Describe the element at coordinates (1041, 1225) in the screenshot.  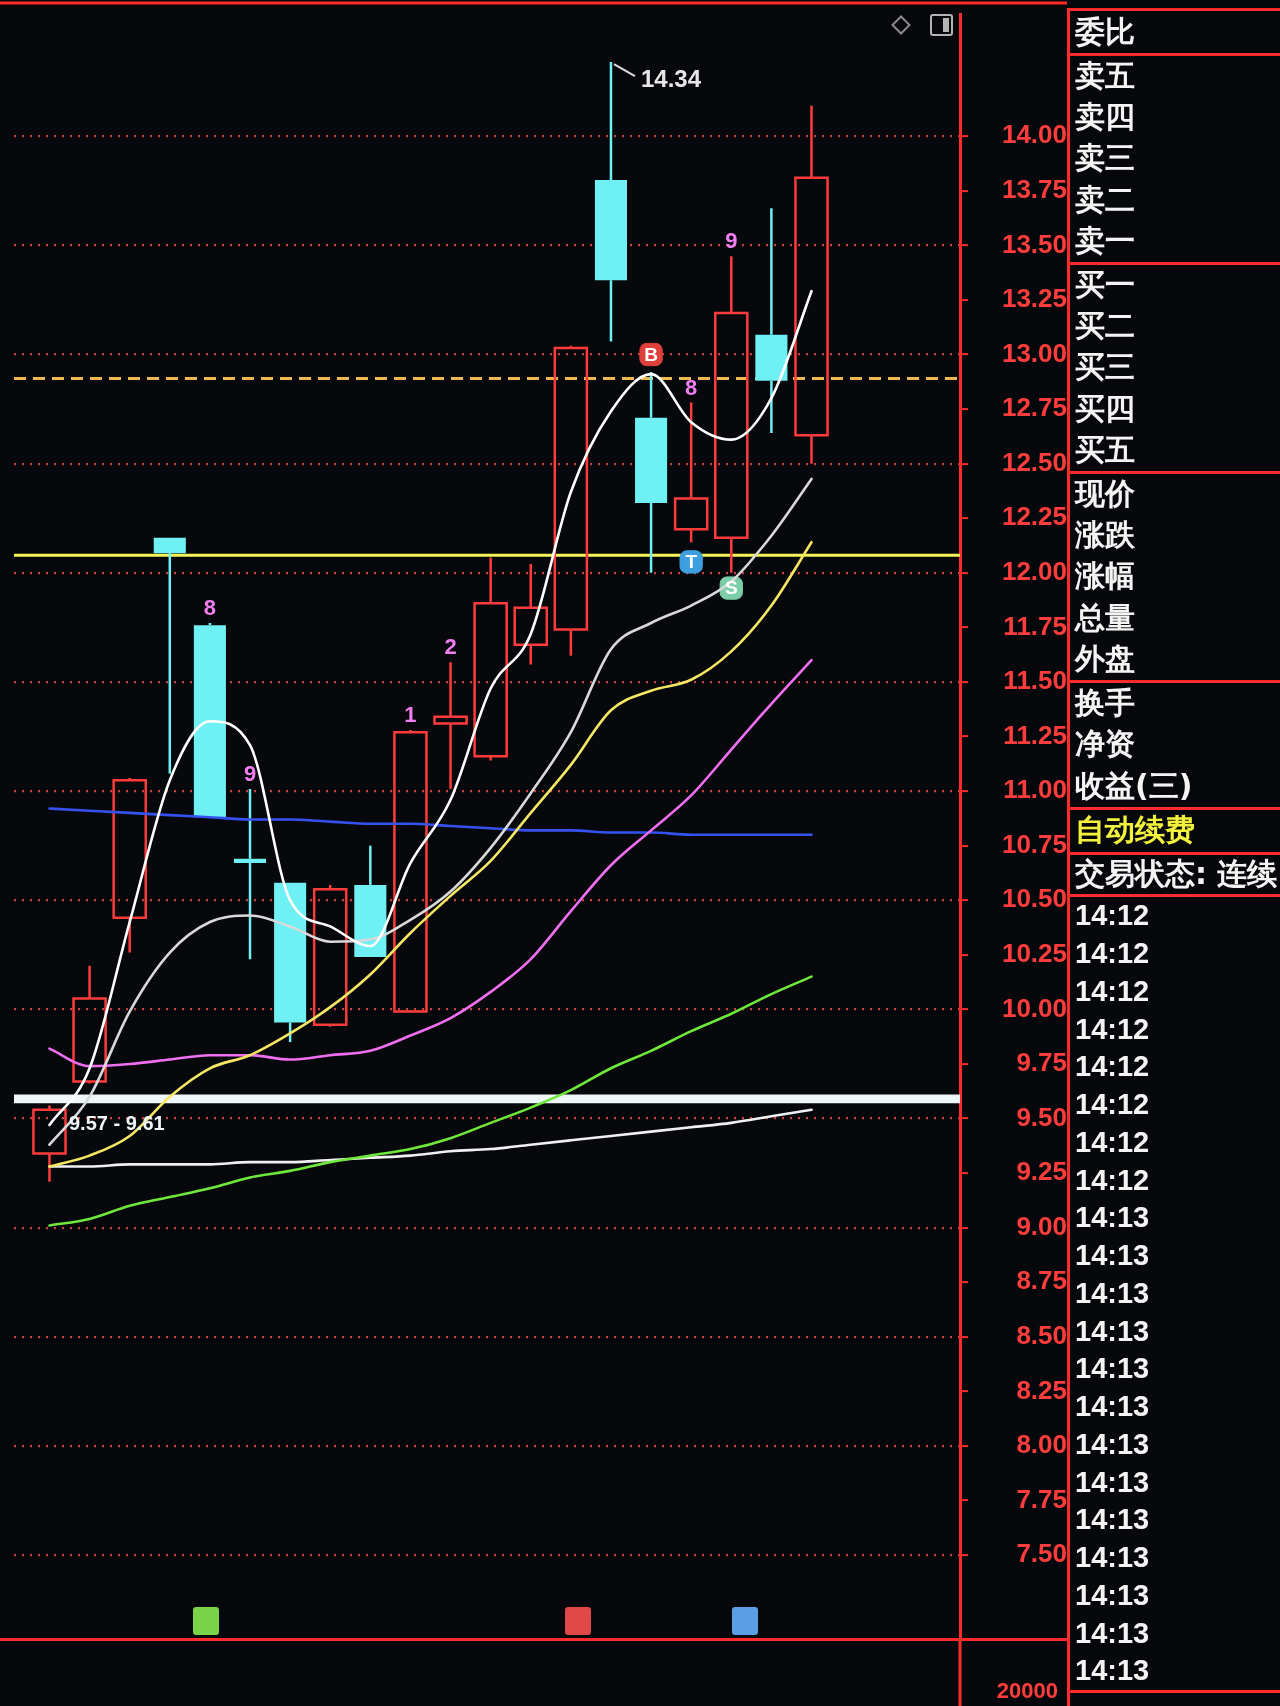
I see `y-tick-label: 9.00` at that location.